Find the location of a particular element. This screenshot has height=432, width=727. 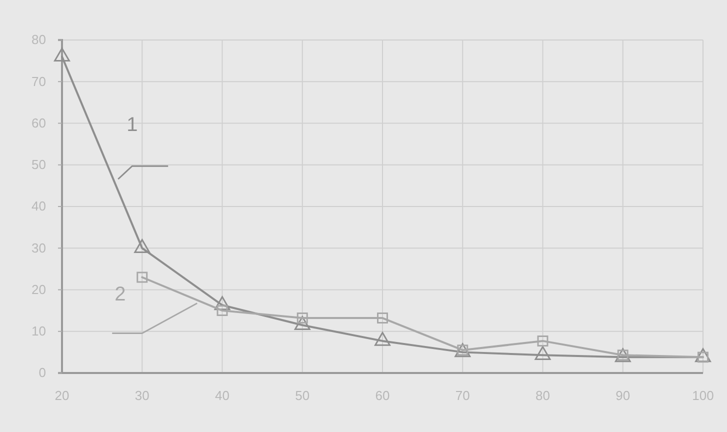

series-label: 1 is located at coordinates (132, 125).